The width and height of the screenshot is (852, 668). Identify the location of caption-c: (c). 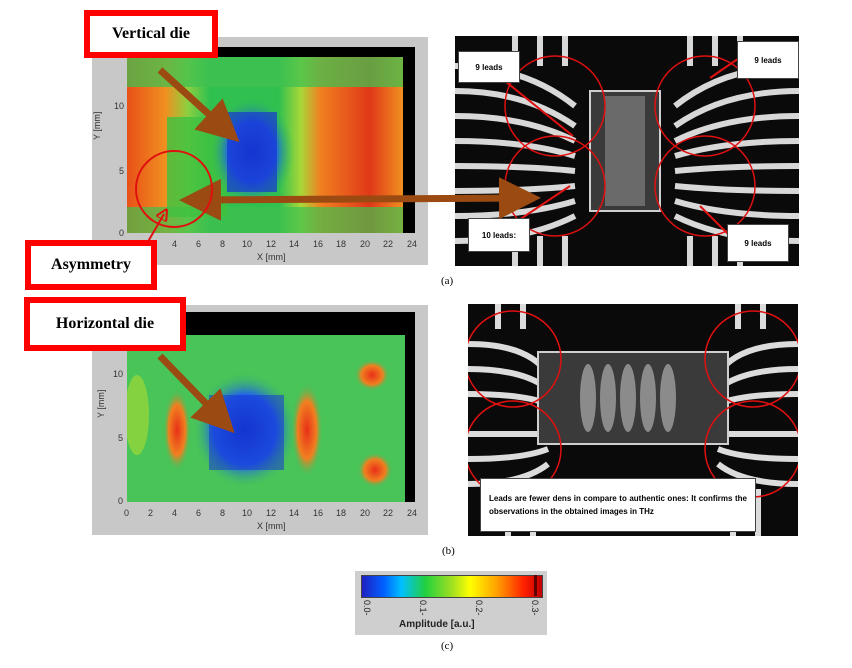
(447, 646).